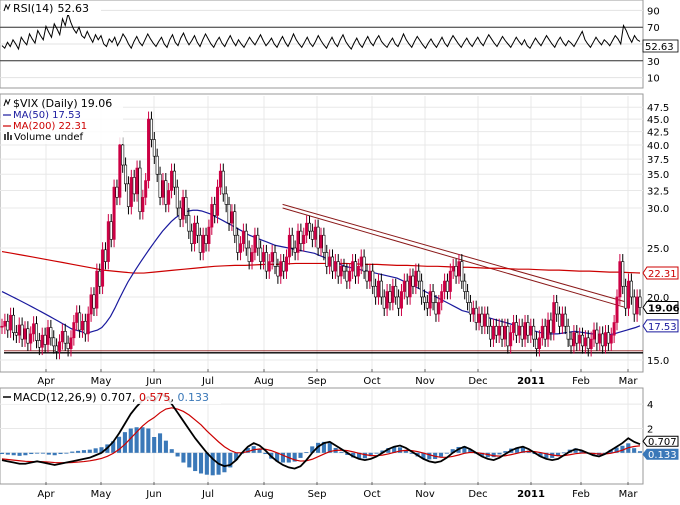  What do you see at coordinates (111, 397) in the screenshot?
I see `macd-legend: MACD(12,26,9) 0.707, 0.575, 0.133` at bounding box center [111, 397].